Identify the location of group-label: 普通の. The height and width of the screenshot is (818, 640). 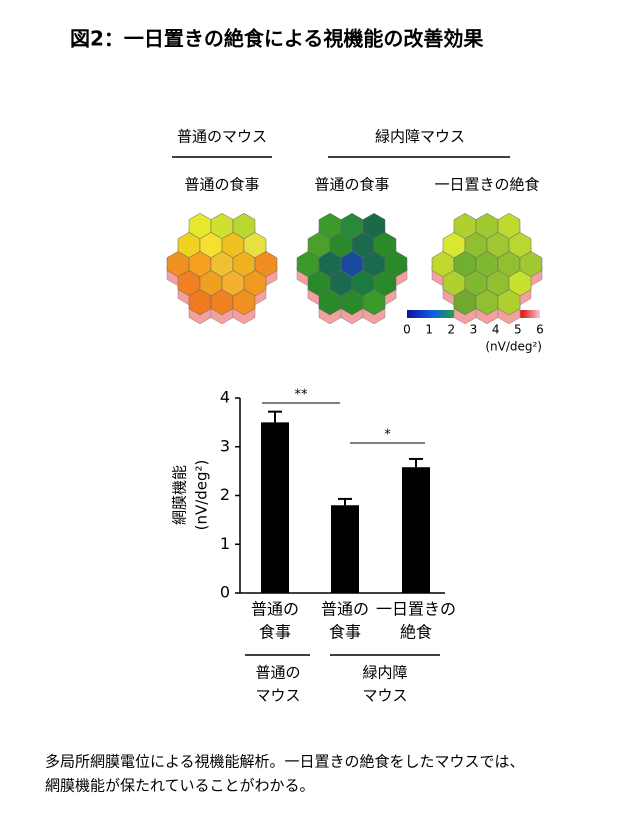
(277, 673).